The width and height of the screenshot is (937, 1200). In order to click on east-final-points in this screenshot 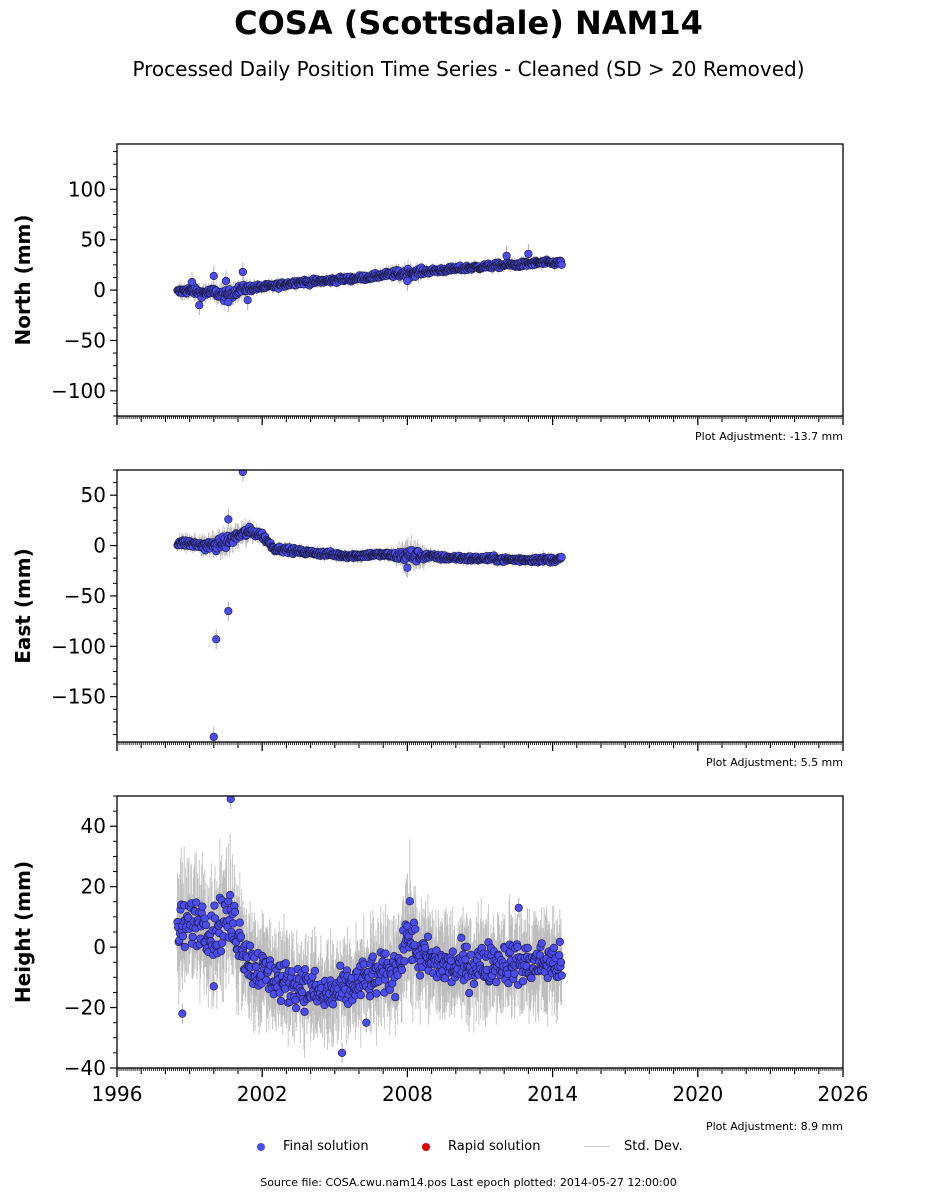, I will do `click(369, 606)`.